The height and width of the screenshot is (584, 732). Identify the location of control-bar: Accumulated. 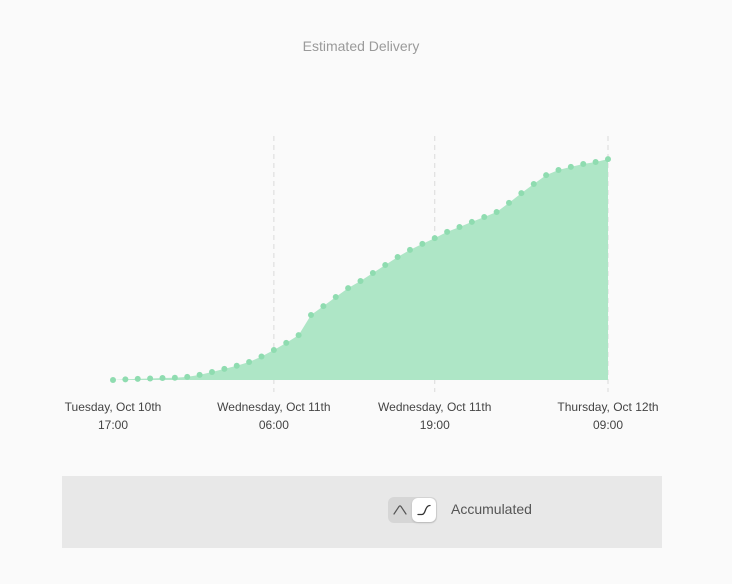
(362, 512).